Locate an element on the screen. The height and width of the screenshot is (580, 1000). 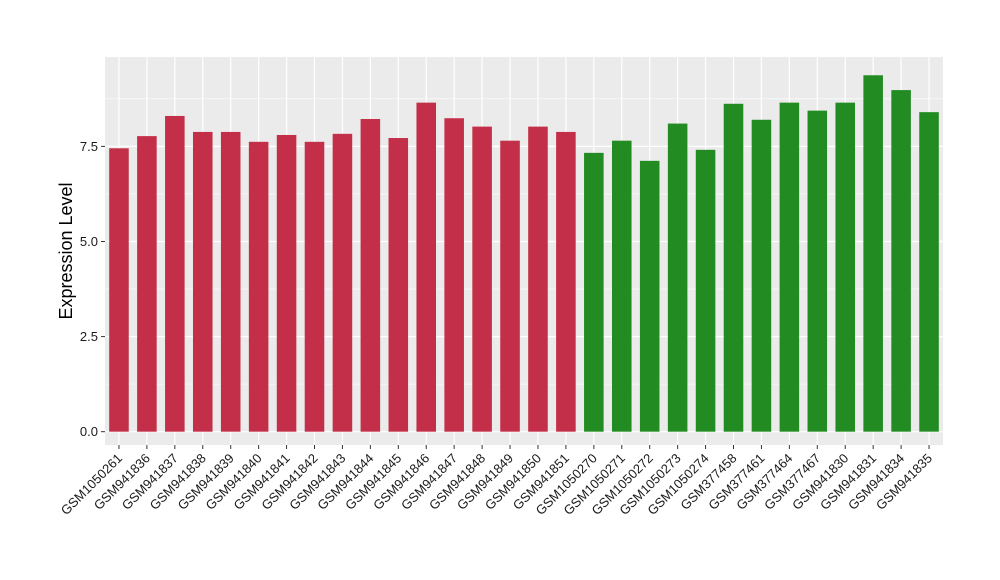
bar-GSM941839 is located at coordinates (230, 281).